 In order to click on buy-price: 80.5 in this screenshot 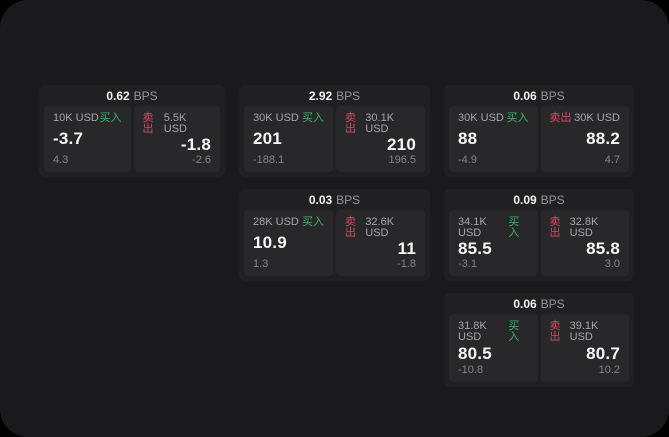, I will do `click(475, 353)`.